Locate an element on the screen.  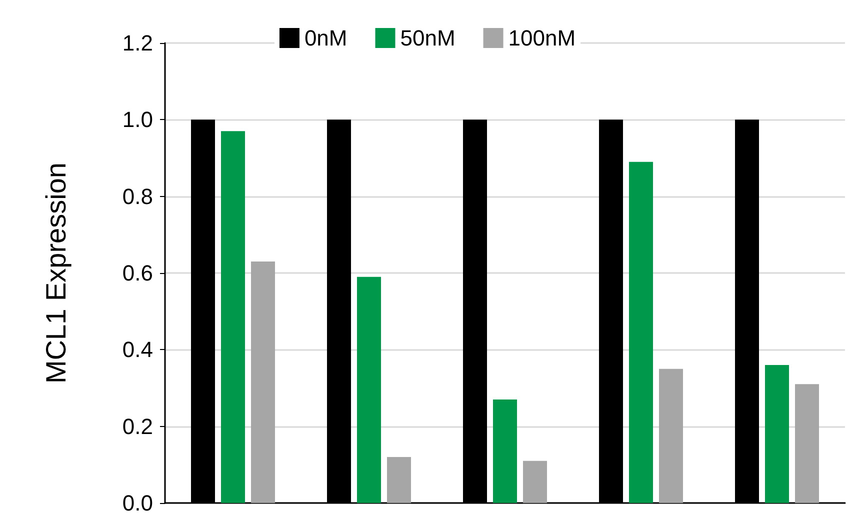
y-tick-label: 1.0 is located at coordinates (137, 119).